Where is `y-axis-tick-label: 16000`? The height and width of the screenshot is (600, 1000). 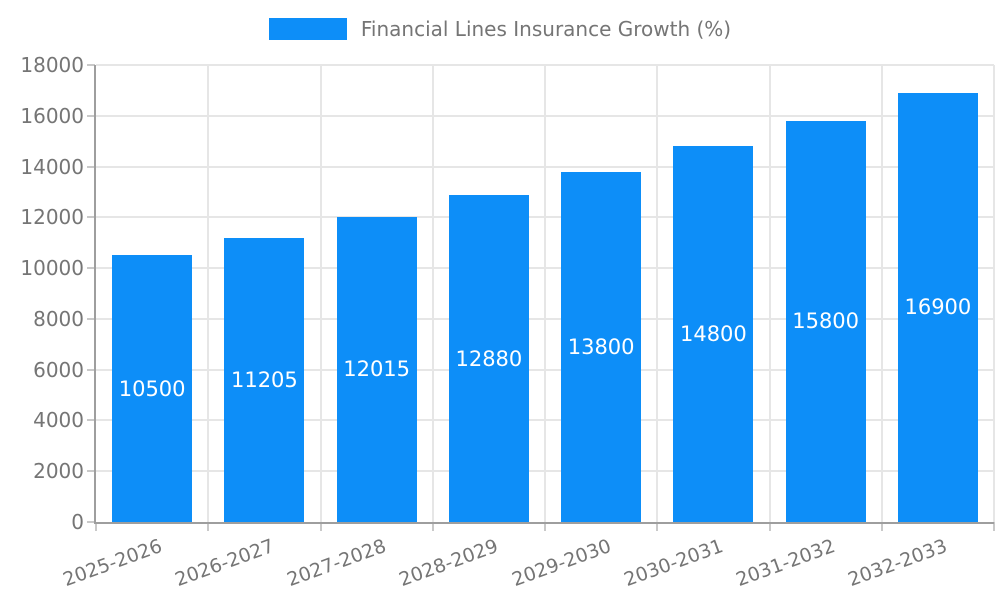 y-axis-tick-label: 16000 is located at coordinates (52, 115).